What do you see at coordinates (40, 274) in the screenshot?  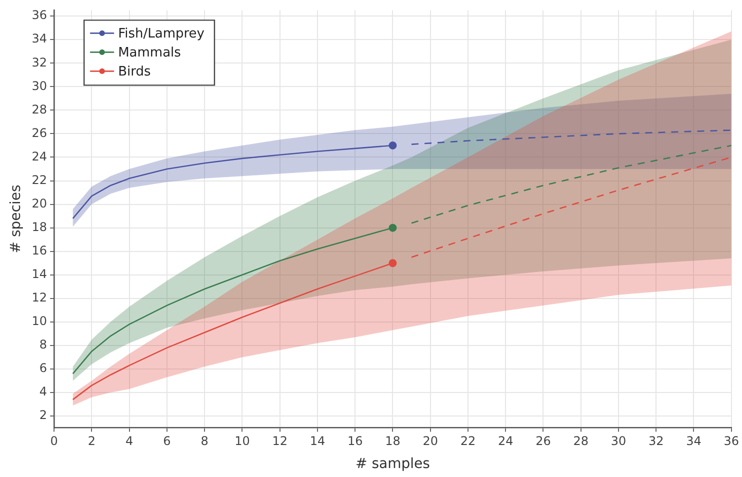 I see `y-tick-label: 14` at bounding box center [40, 274].